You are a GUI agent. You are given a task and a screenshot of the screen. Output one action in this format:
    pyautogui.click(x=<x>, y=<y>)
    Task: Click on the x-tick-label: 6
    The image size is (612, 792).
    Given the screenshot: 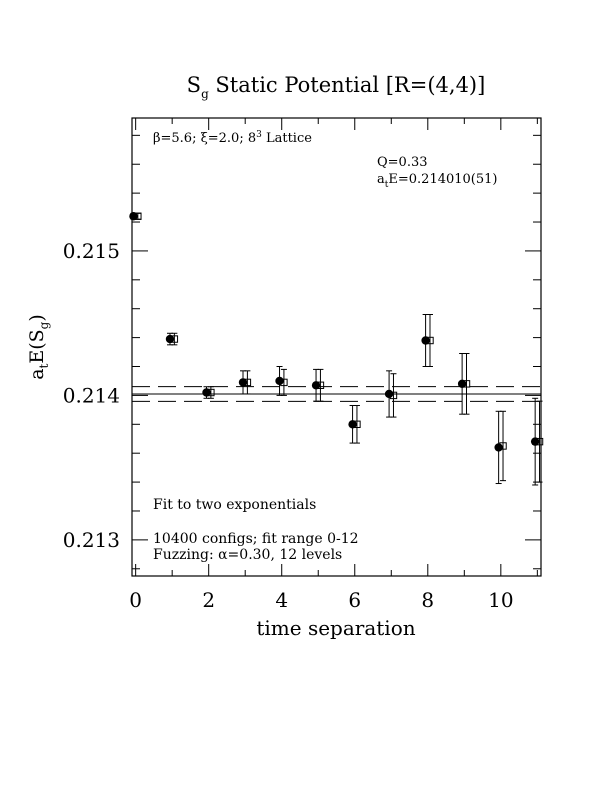 What is the action you would take?
    pyautogui.click(x=354, y=600)
    